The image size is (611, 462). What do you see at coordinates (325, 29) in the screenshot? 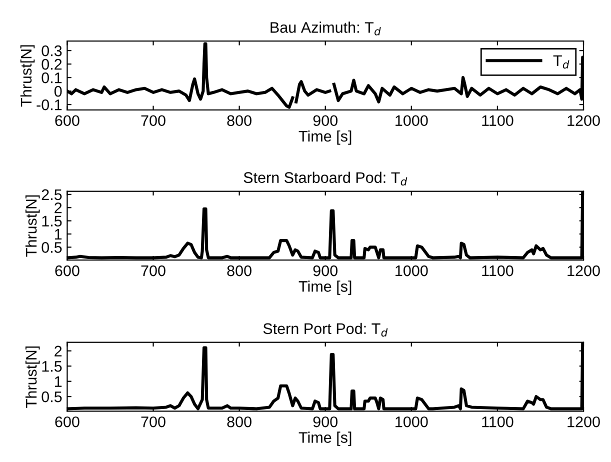
I see `chart-title: Bau Azimuth: T$_{d}$` at bounding box center [325, 29].